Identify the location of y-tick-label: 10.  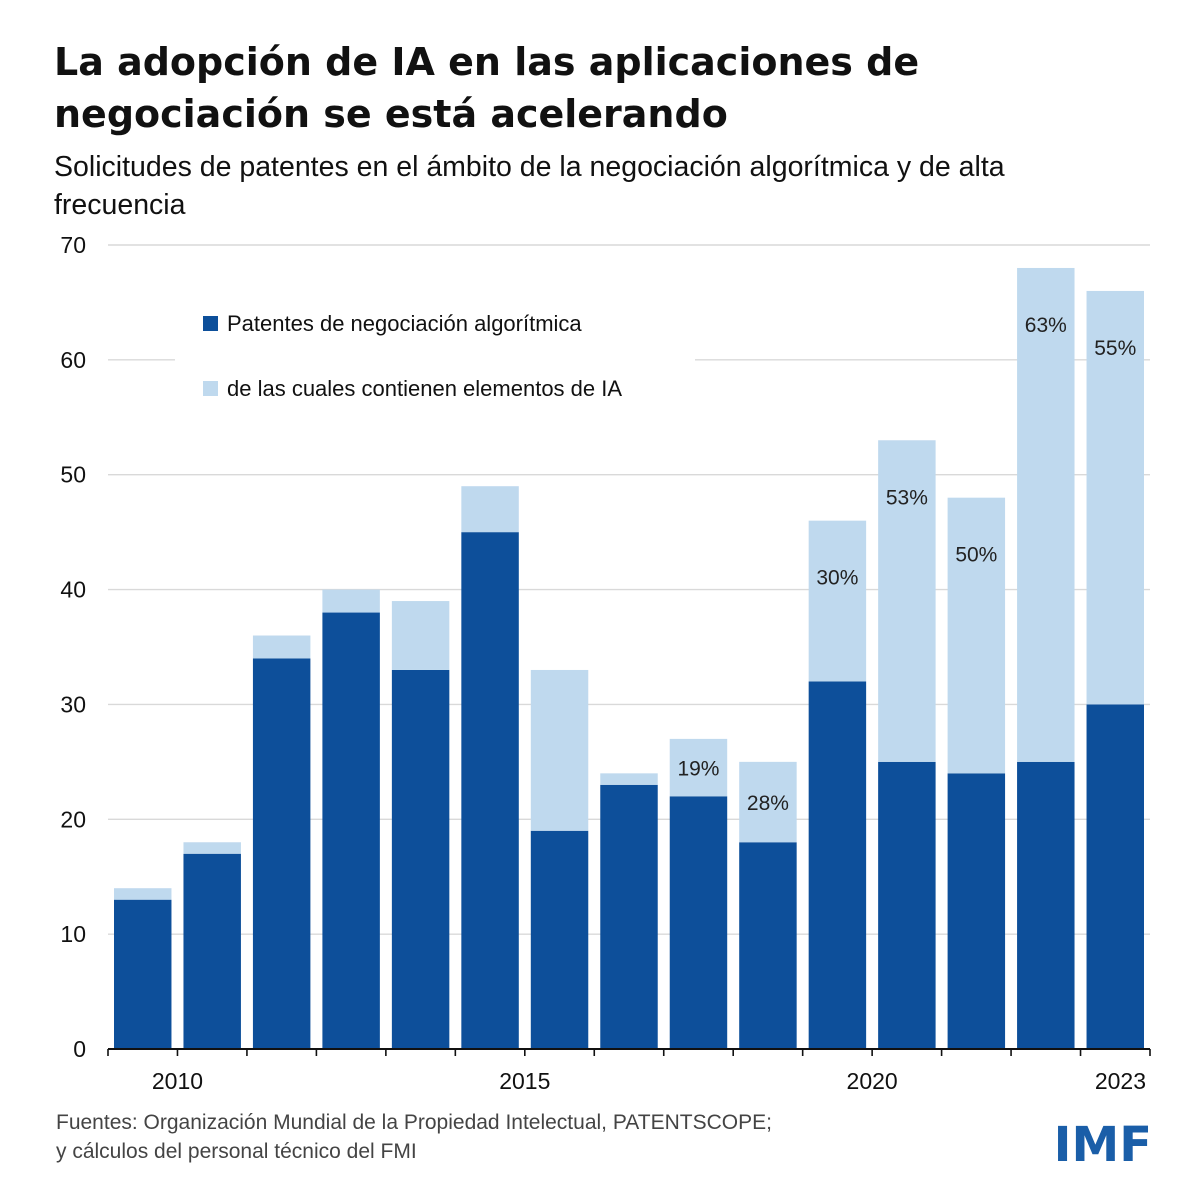
(73, 934).